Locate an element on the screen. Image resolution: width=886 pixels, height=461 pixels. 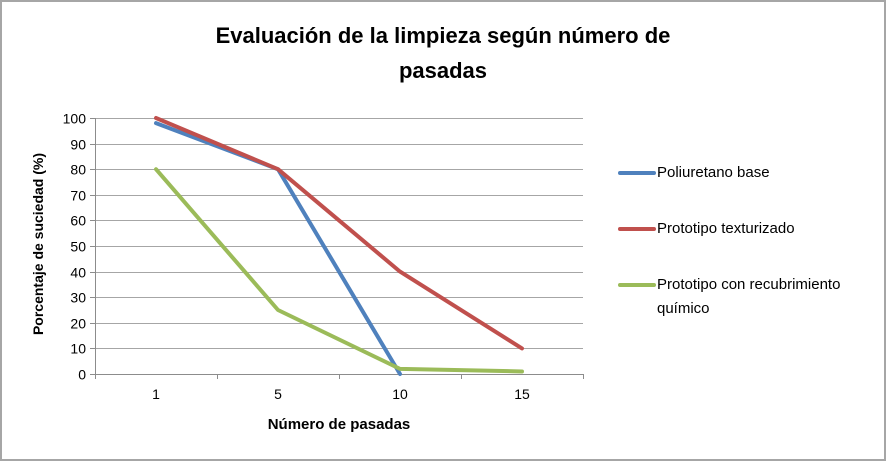
y-axis-title: Porcentaje de suciedad (%) is located at coordinates (38, 244).